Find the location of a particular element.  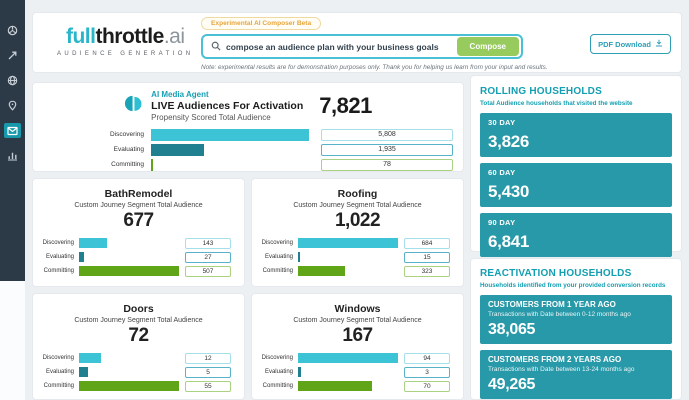

segment-total: 72 is located at coordinates (138, 335).